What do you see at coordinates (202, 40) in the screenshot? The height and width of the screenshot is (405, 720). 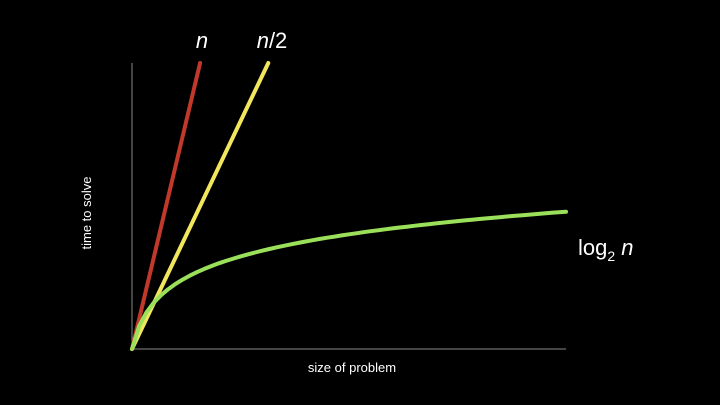 I see `series-label-0: n` at bounding box center [202, 40].